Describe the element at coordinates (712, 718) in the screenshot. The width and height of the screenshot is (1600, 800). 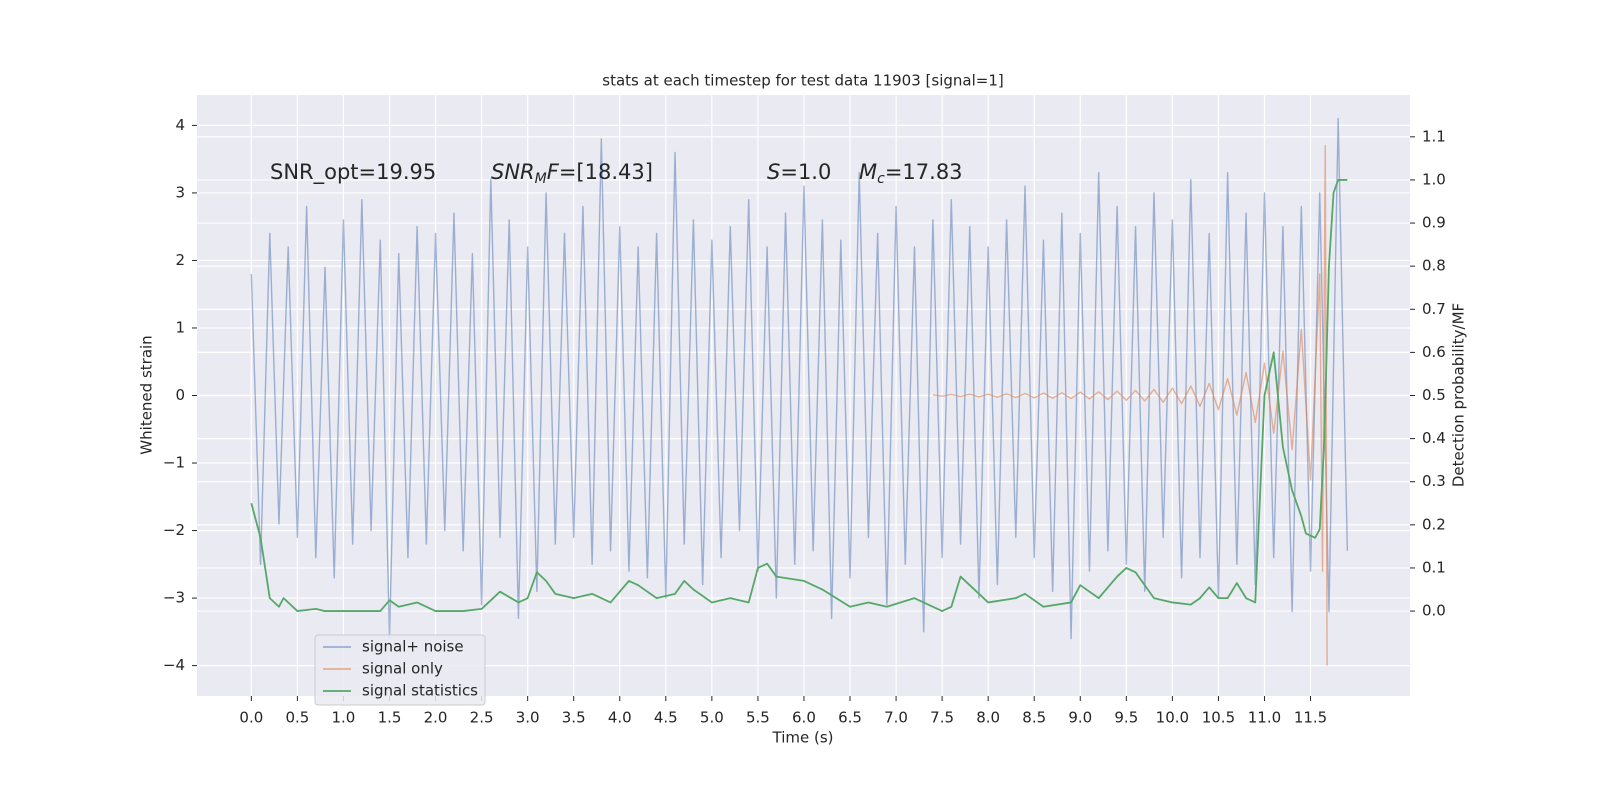
I see `x-tick-label: 5.0` at that location.